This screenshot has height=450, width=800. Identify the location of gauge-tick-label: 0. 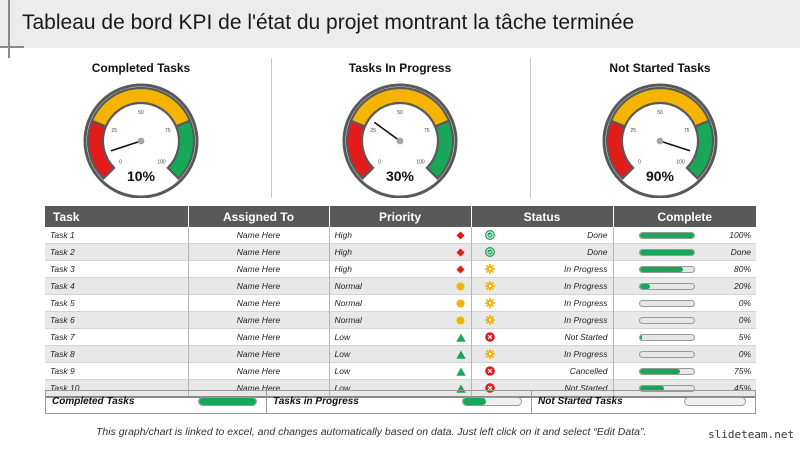
(120, 163).